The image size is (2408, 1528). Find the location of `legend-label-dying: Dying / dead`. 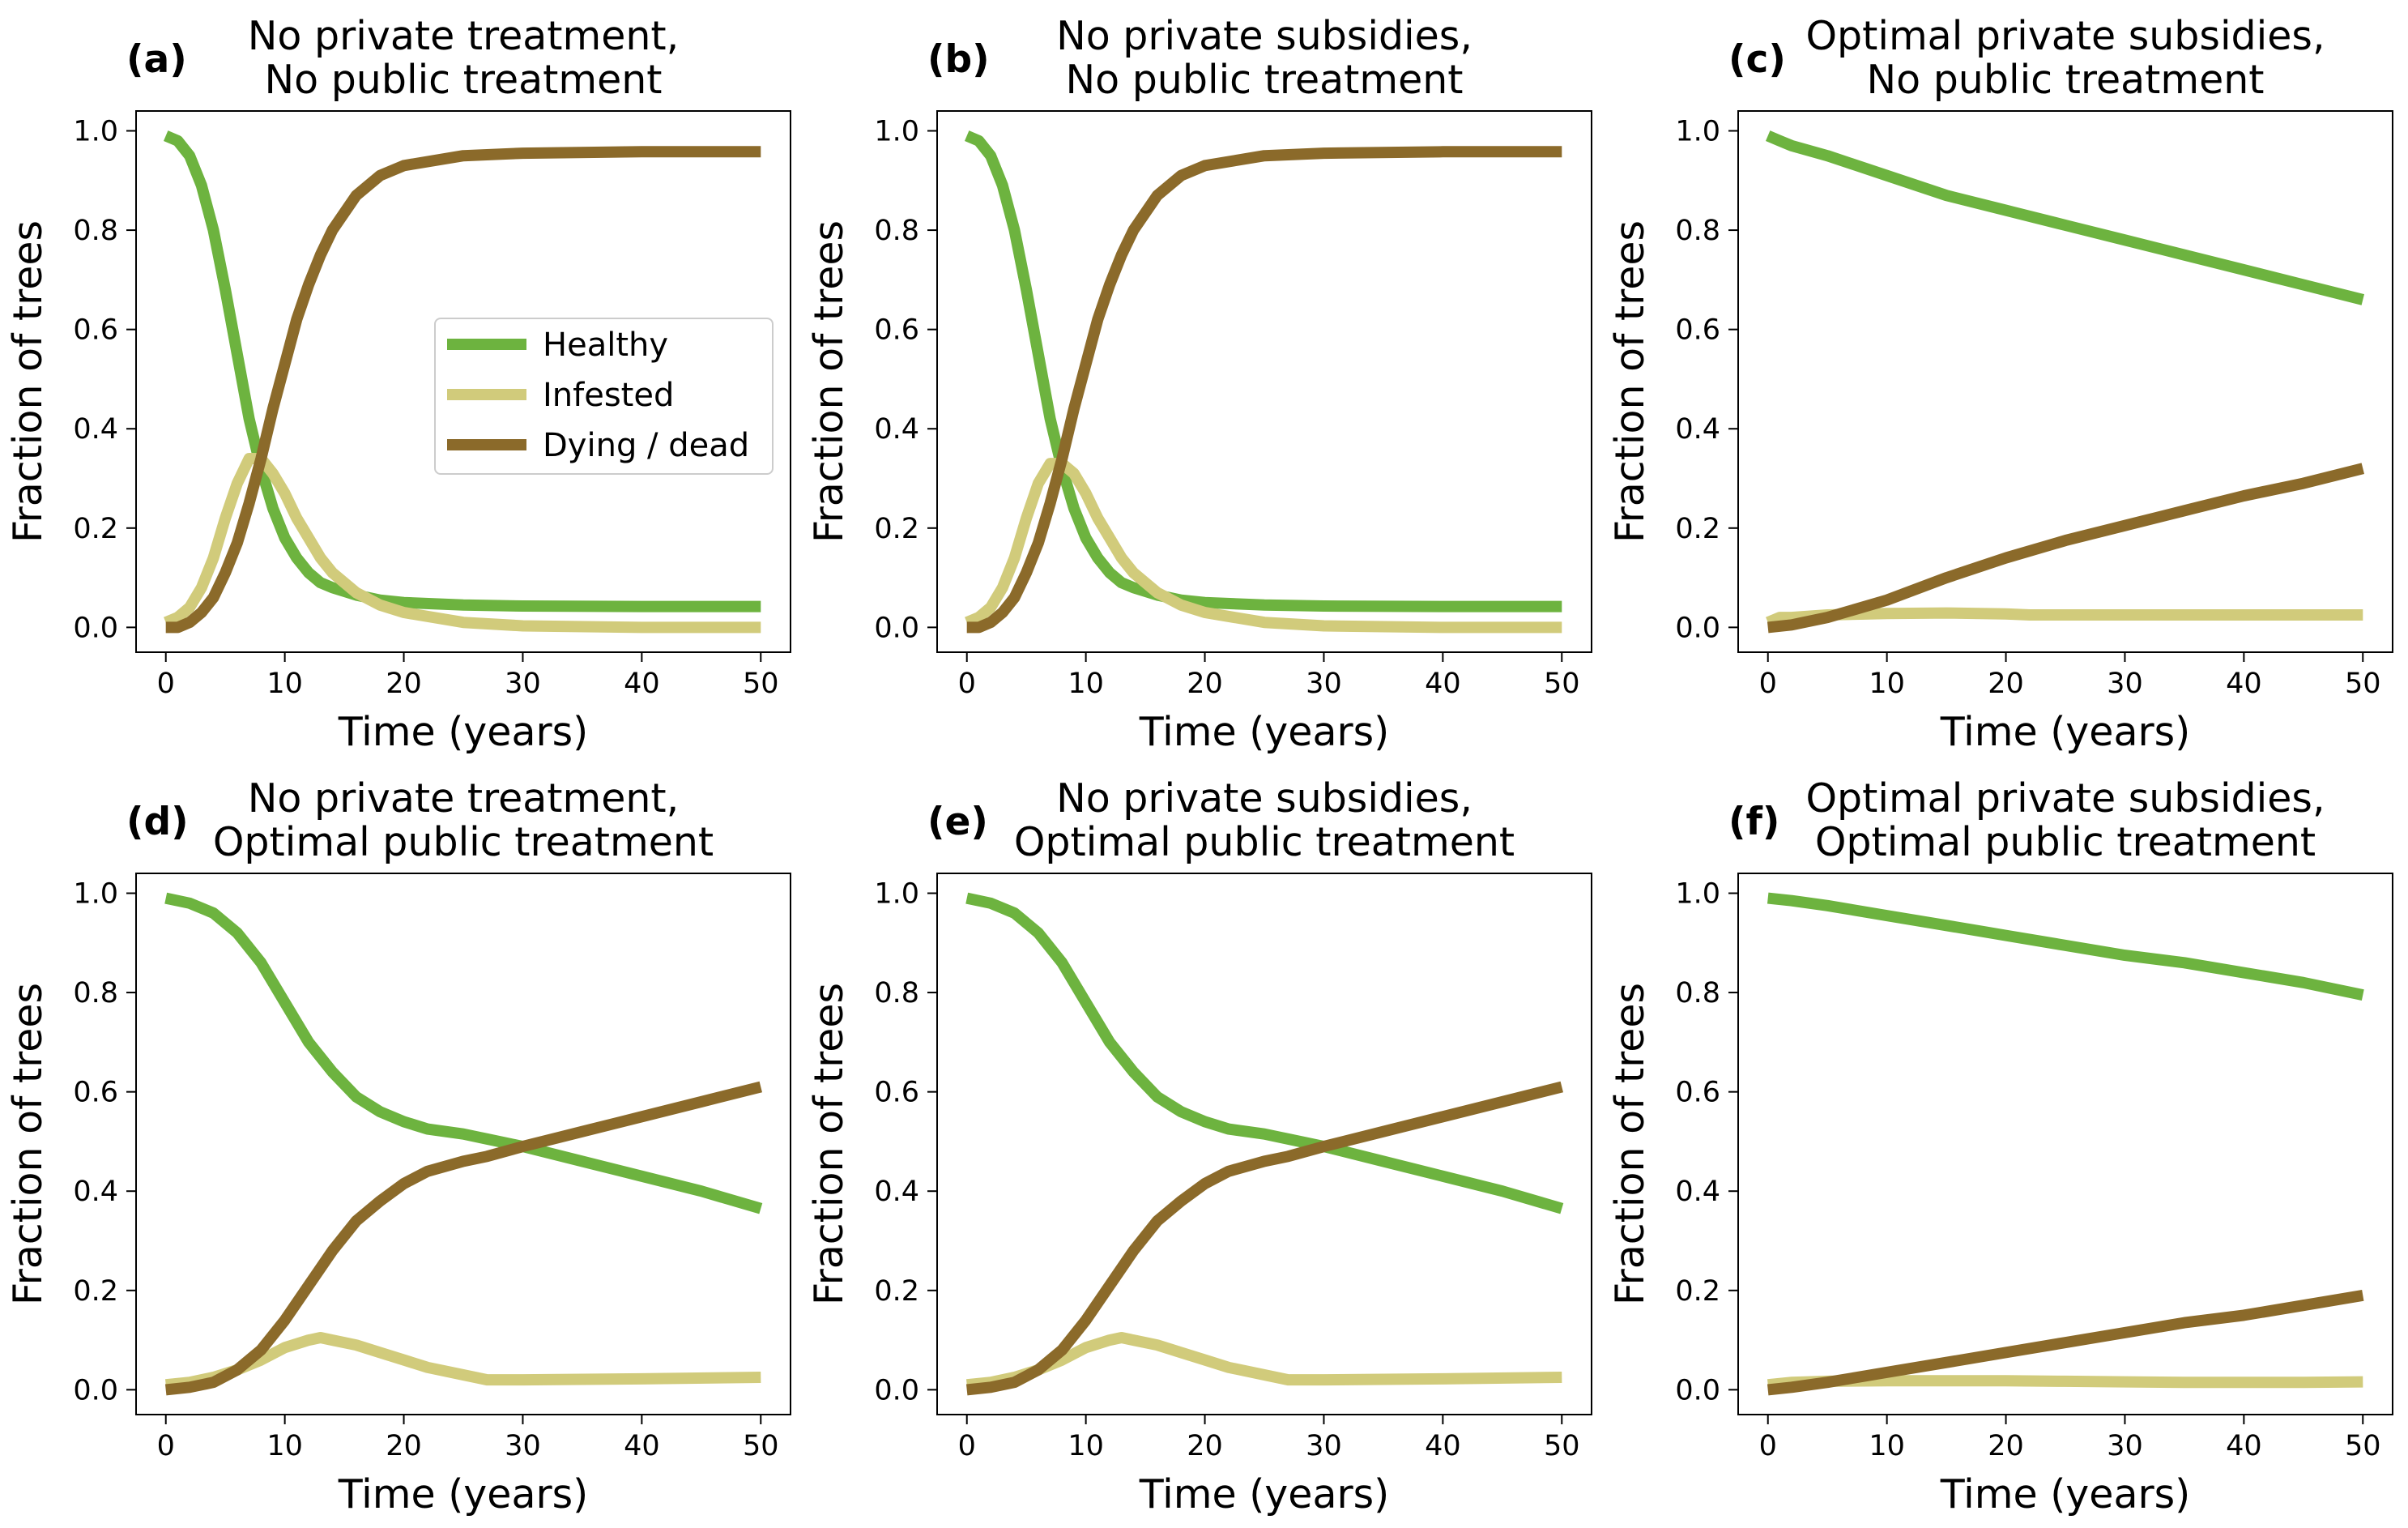

legend-label-dying: Dying / dead is located at coordinates (646, 445).